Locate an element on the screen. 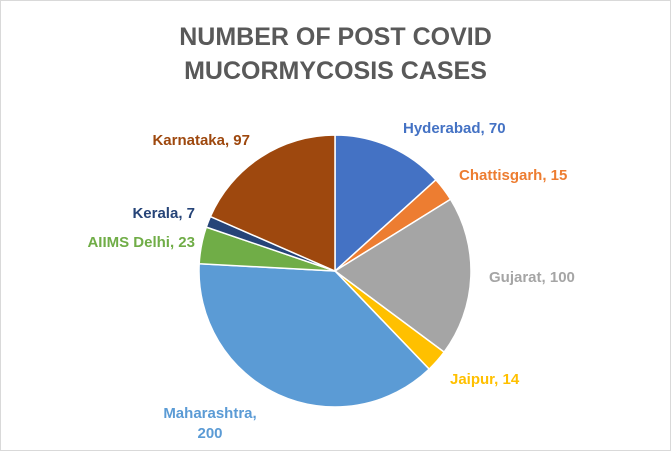  slice-label-0: Hyderabad, 70 is located at coordinates (454, 128).